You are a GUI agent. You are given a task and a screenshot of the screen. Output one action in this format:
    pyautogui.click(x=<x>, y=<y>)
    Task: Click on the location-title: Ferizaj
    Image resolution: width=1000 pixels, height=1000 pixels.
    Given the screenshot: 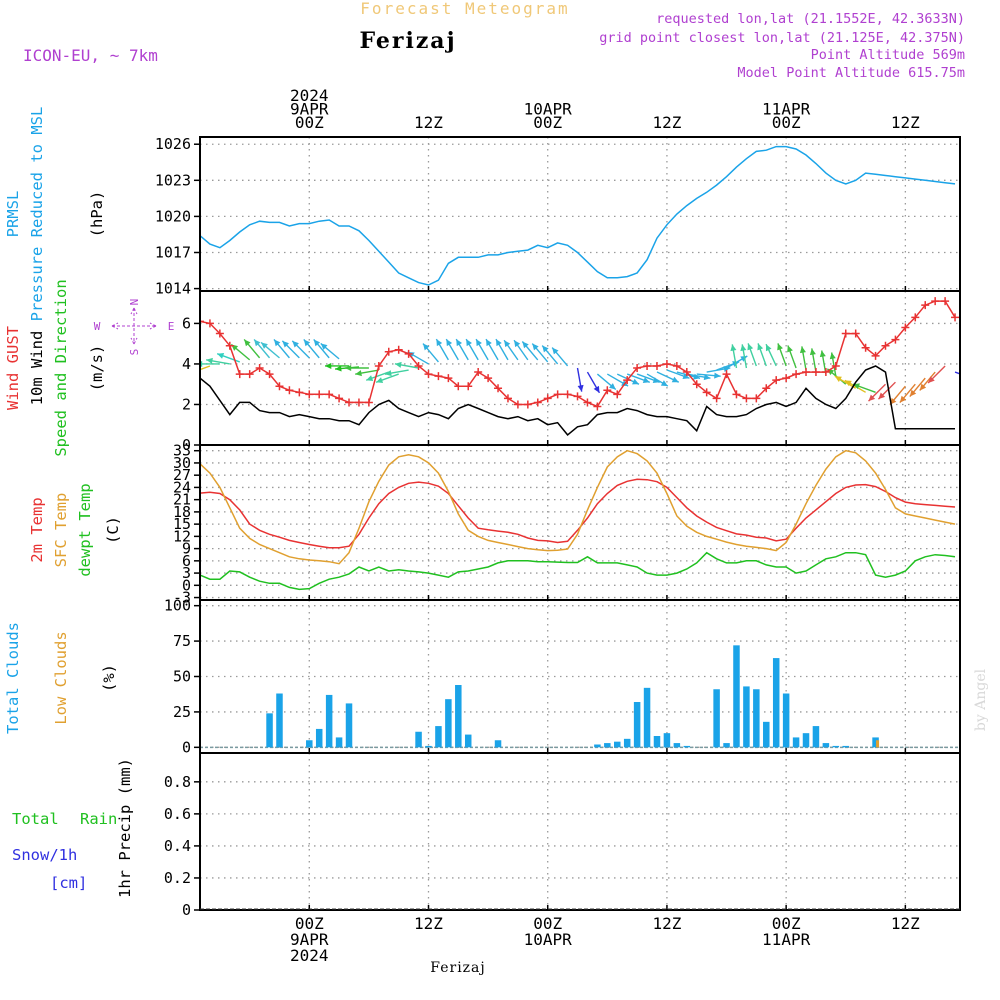 What is the action you would take?
    pyautogui.click(x=407, y=41)
    